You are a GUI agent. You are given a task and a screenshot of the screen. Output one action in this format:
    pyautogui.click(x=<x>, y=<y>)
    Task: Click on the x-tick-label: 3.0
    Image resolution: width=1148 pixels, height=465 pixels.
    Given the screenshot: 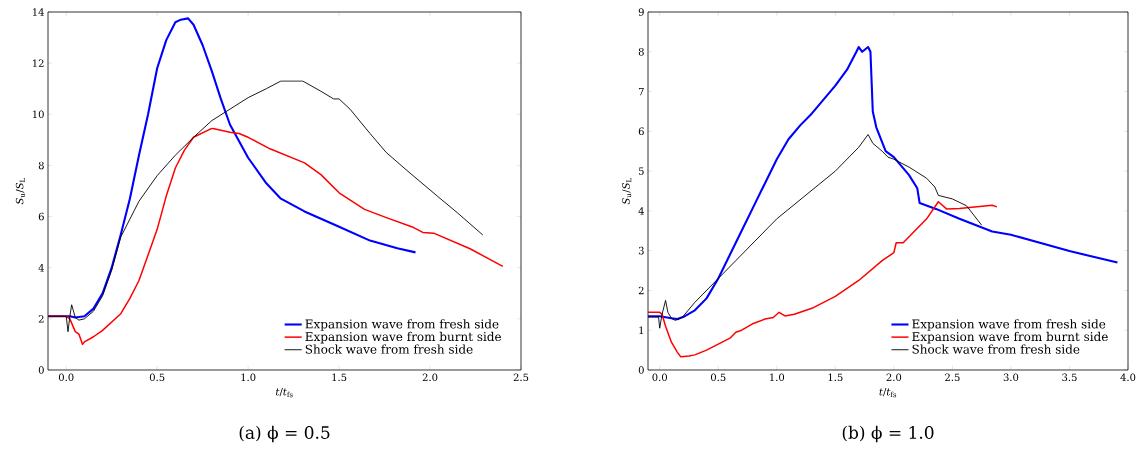 What is the action you would take?
    pyautogui.click(x=1011, y=377)
    